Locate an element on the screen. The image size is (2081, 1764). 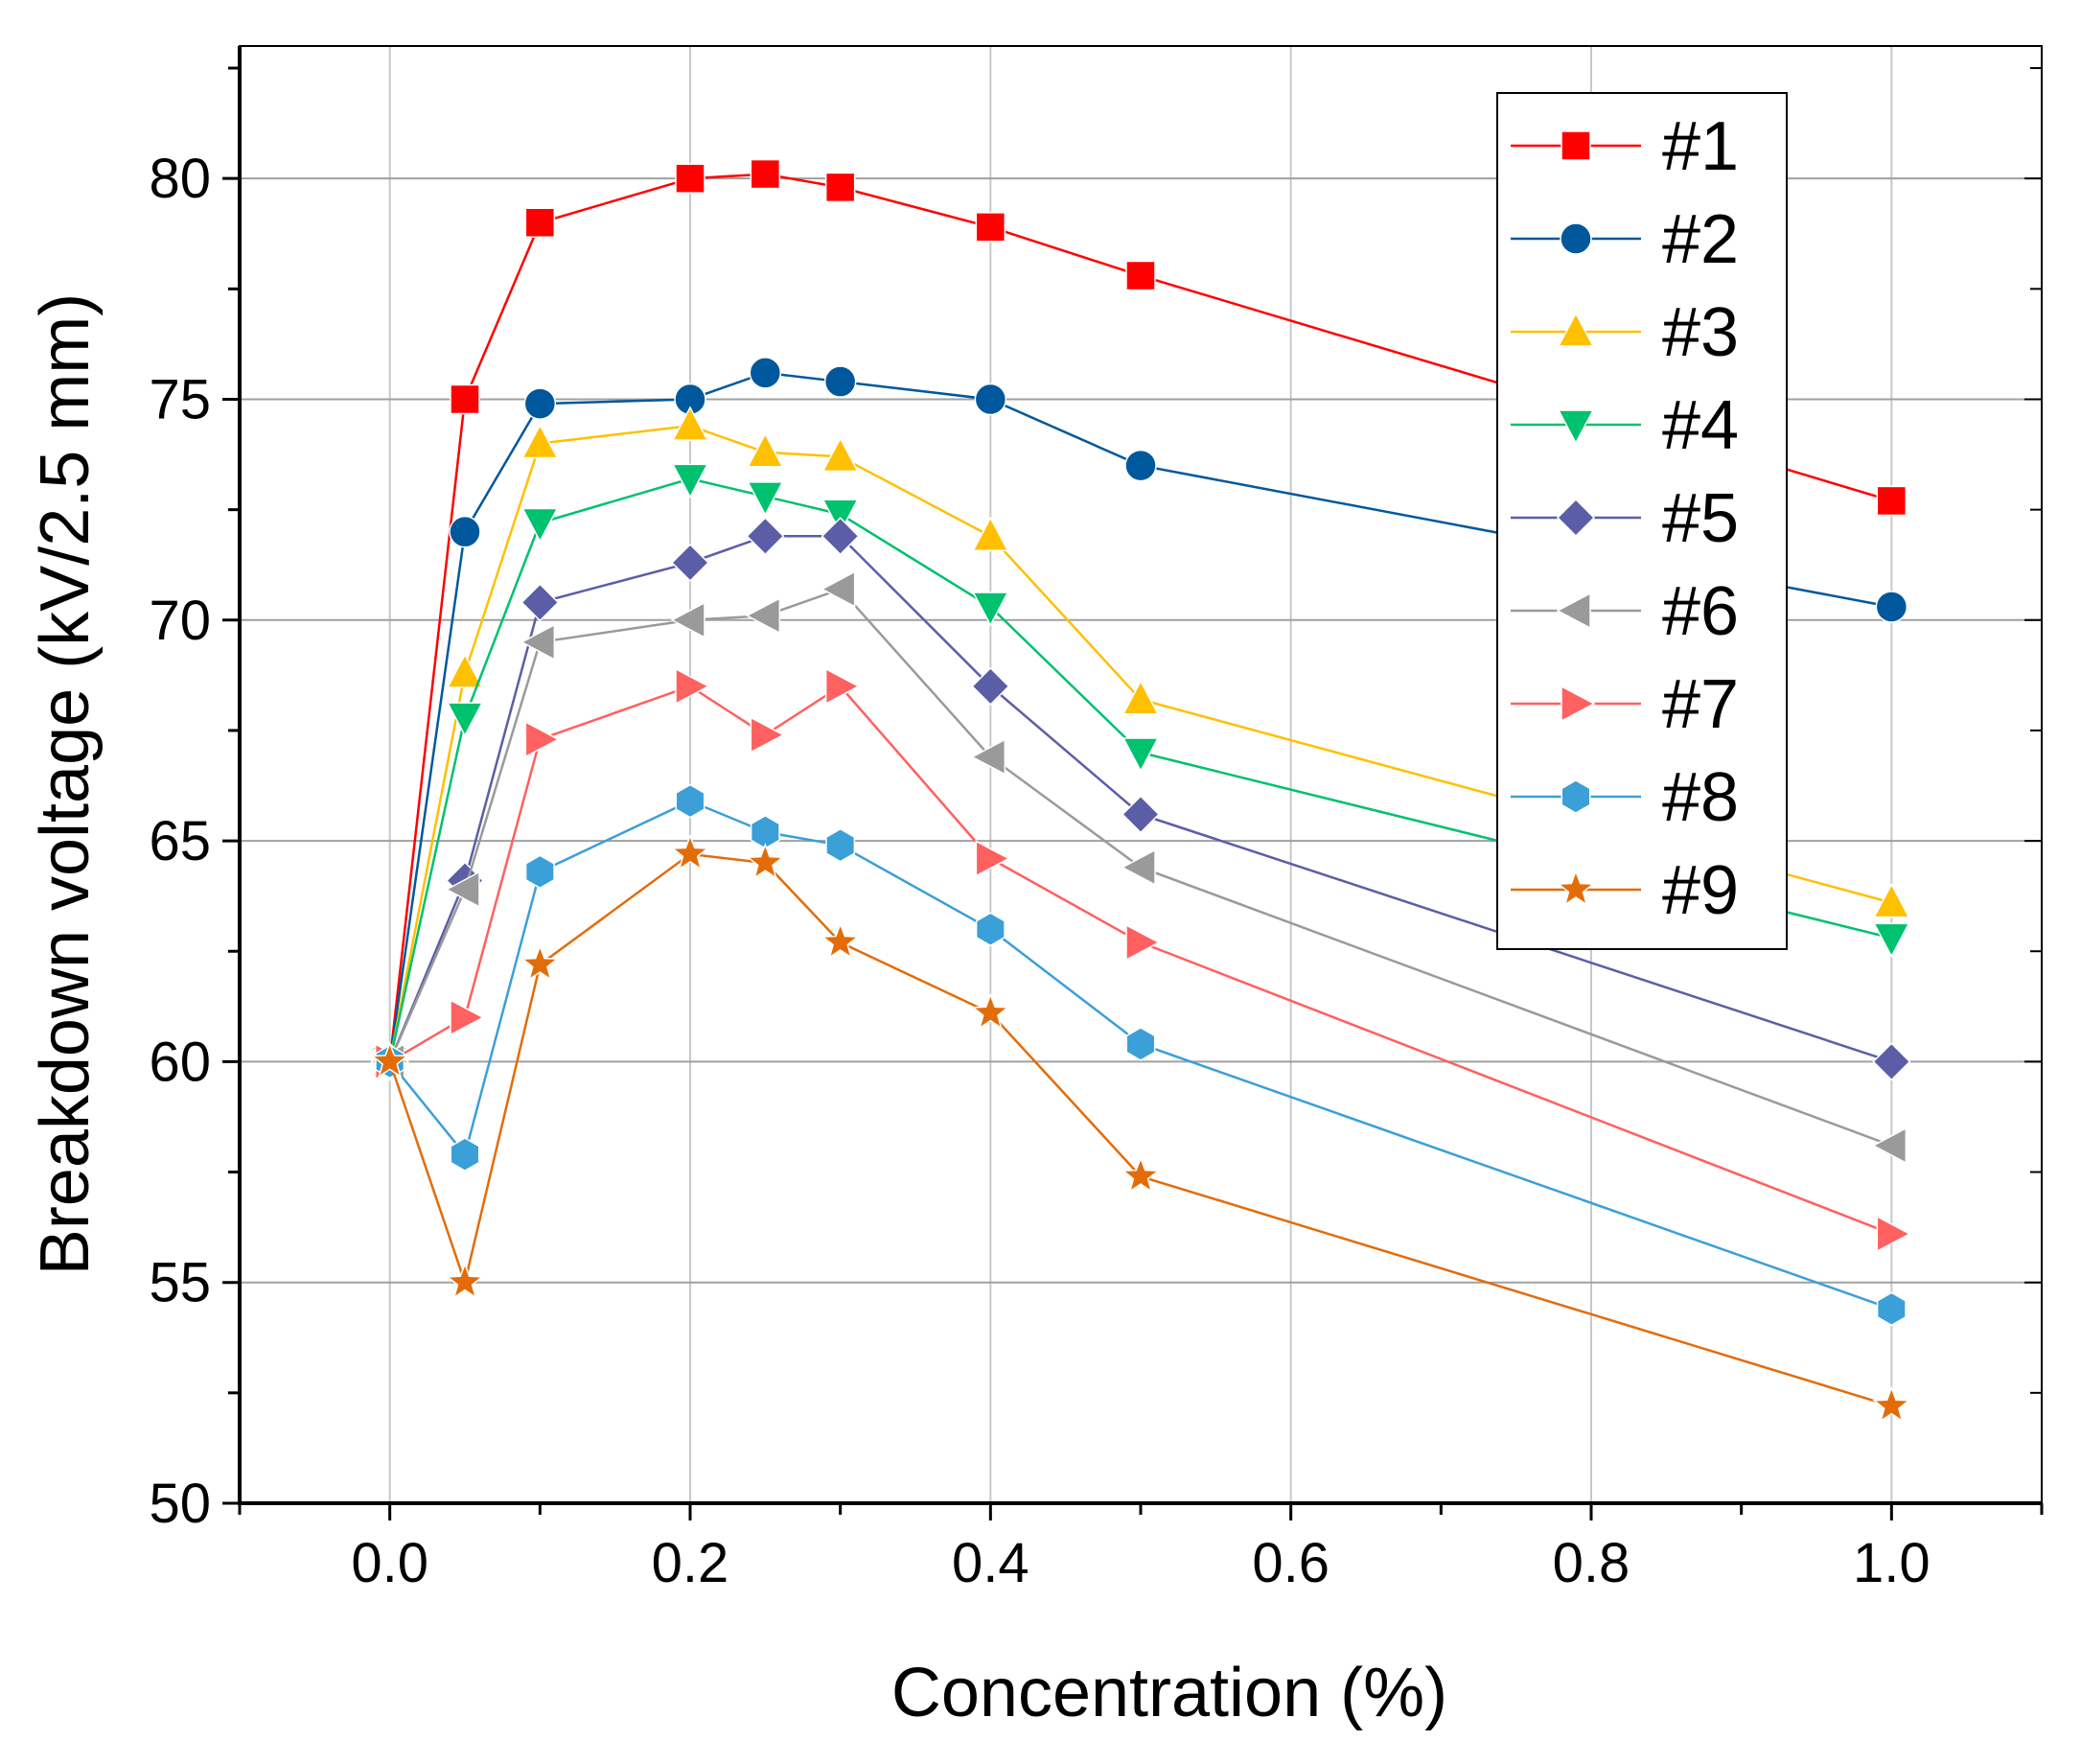
legend-item: #8 is located at coordinates (1625, 797).